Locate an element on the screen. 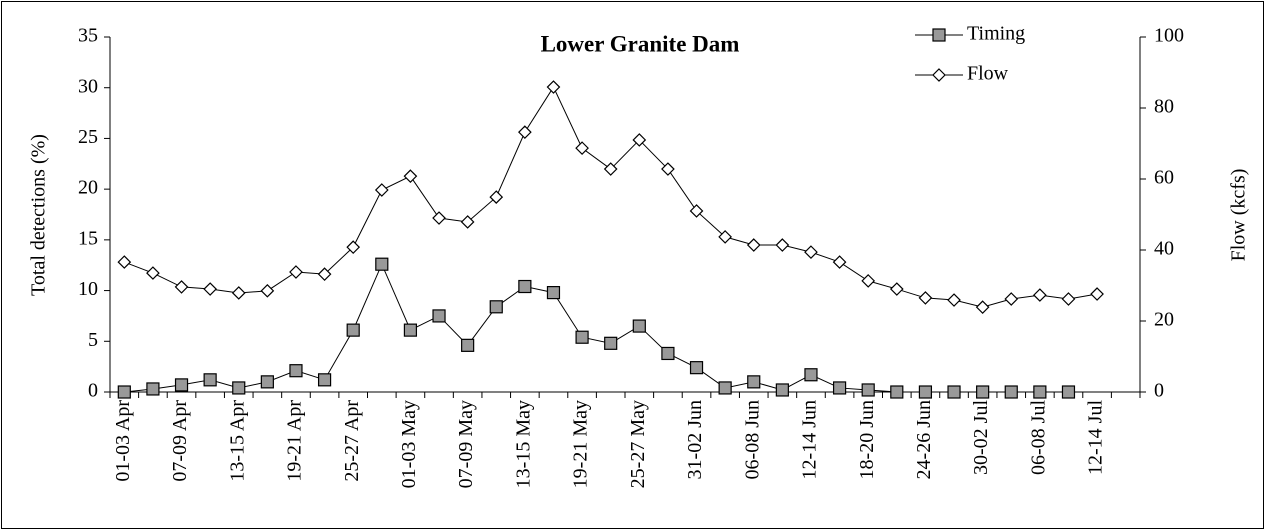  x-tick-label: 25-27 May is located at coordinates (638, 444).